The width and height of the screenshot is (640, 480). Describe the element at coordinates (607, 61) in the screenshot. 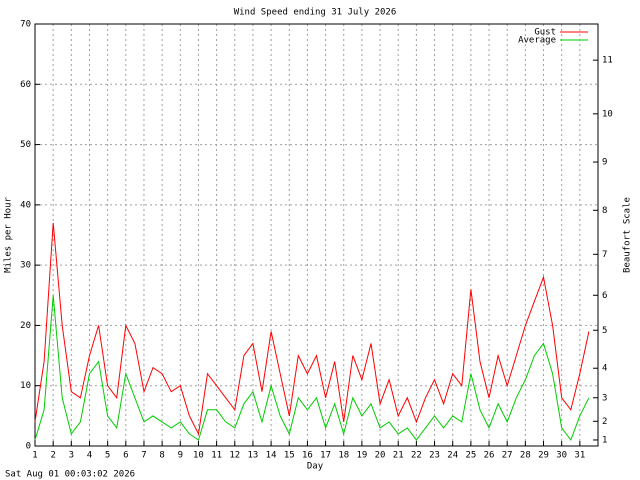

I see `y2-tick-label: 11` at that location.